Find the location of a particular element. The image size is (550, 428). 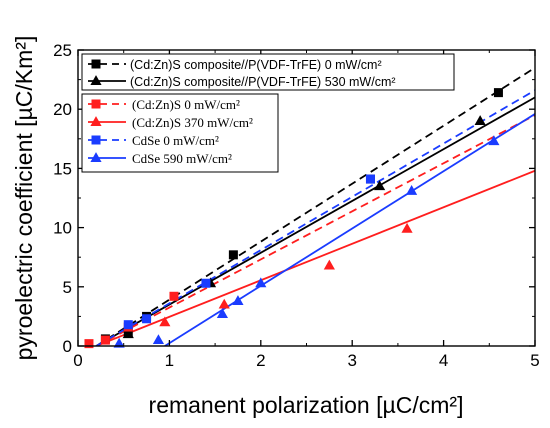

y-tick-label: 0 is located at coordinates (67, 346).